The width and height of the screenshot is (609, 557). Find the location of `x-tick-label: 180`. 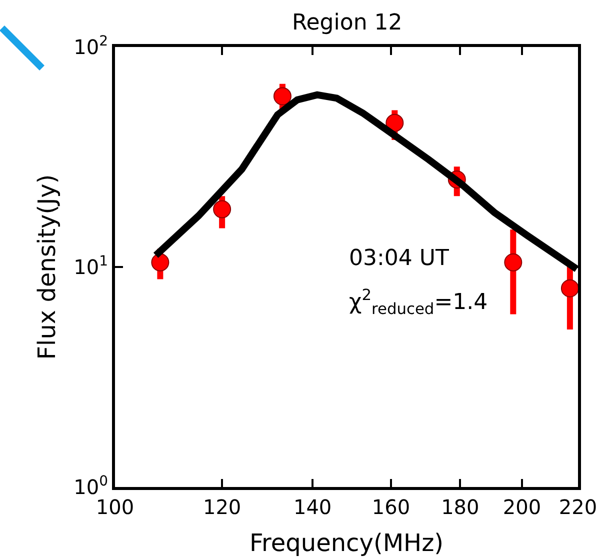

x-tick-label: 180 is located at coordinates (460, 507).